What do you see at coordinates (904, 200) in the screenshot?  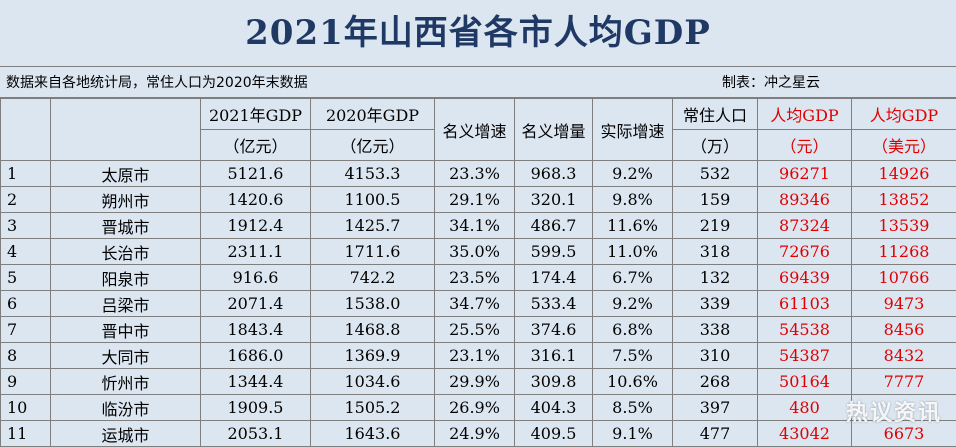 I see `per-capita-usd-cell: 13852` at bounding box center [904, 200].